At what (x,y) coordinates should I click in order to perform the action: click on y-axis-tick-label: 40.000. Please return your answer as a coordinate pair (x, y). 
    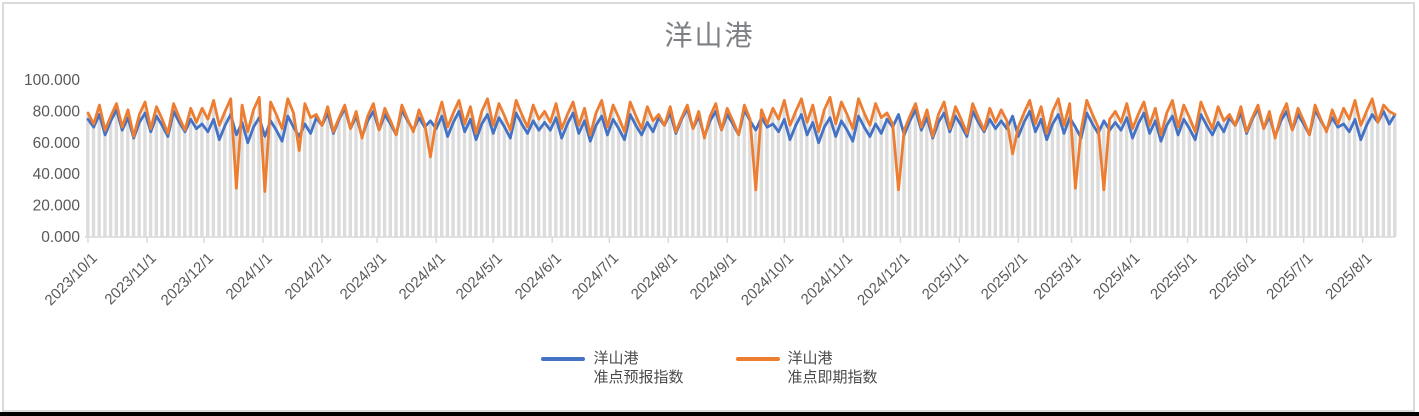
    Looking at the image, I should click on (57, 174).